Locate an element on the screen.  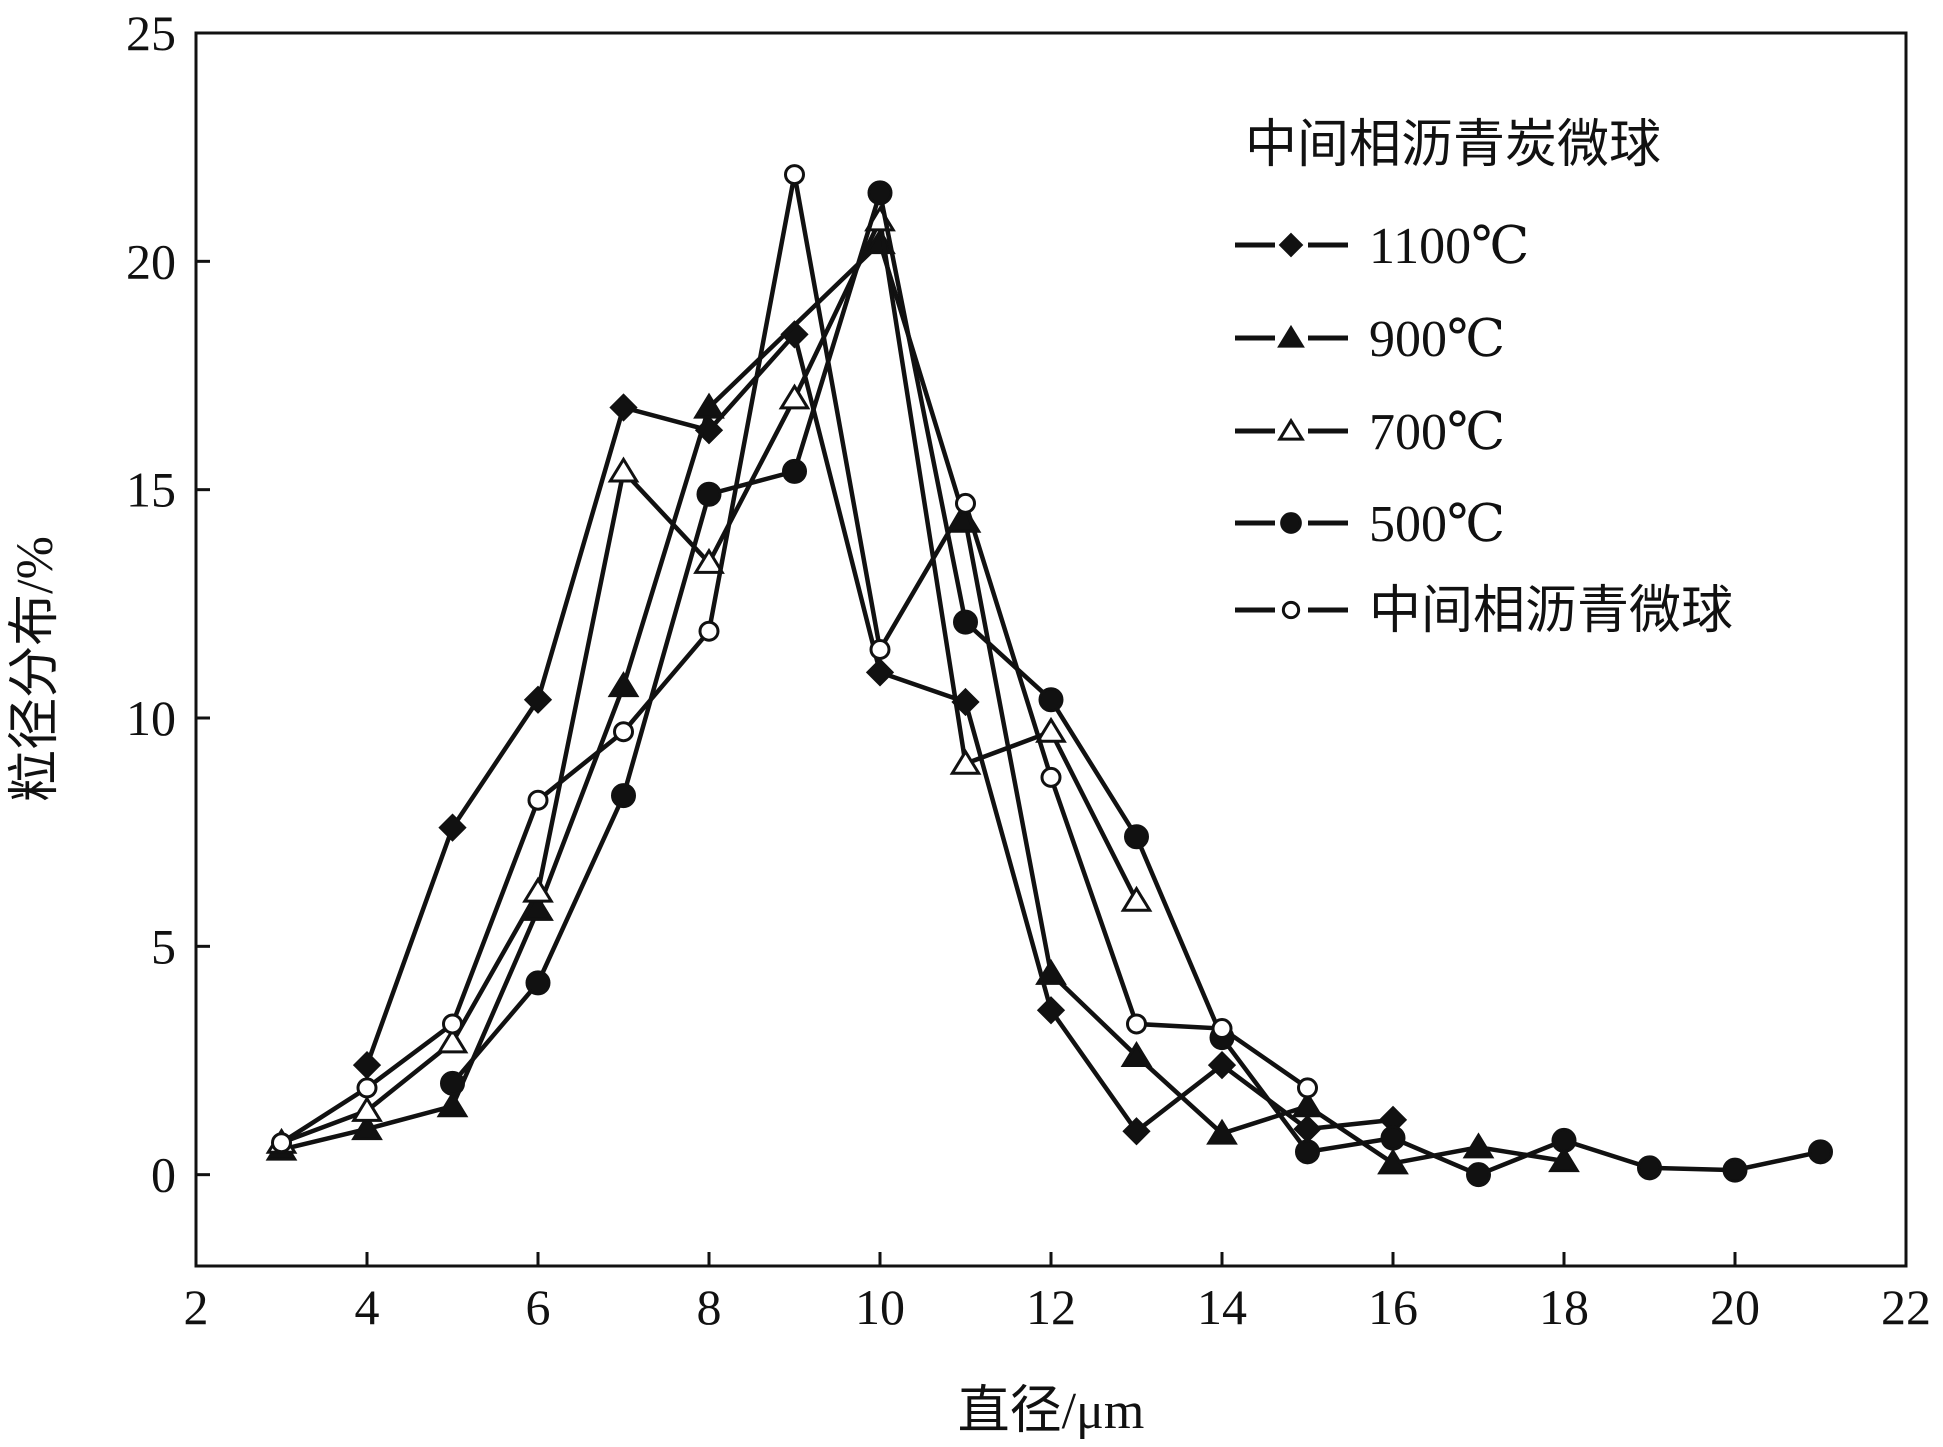
y-axis-label: 粒径分布/% is located at coordinates (35, 669).